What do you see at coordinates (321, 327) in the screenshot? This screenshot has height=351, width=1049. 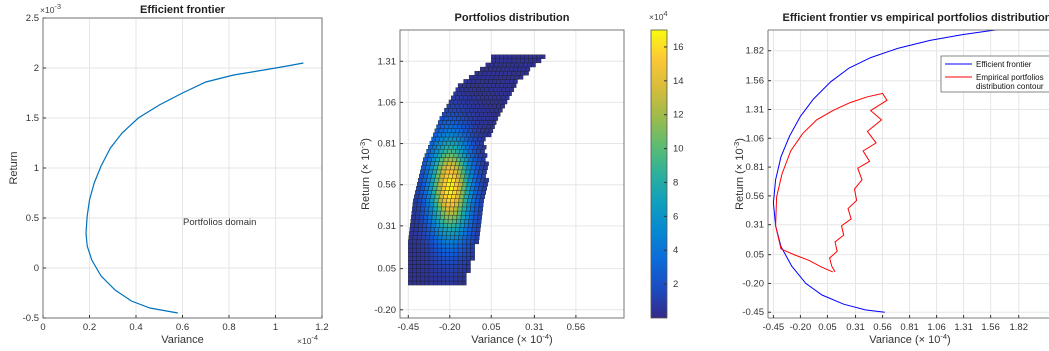 I see `x-tick-label: 1.2` at bounding box center [321, 327].